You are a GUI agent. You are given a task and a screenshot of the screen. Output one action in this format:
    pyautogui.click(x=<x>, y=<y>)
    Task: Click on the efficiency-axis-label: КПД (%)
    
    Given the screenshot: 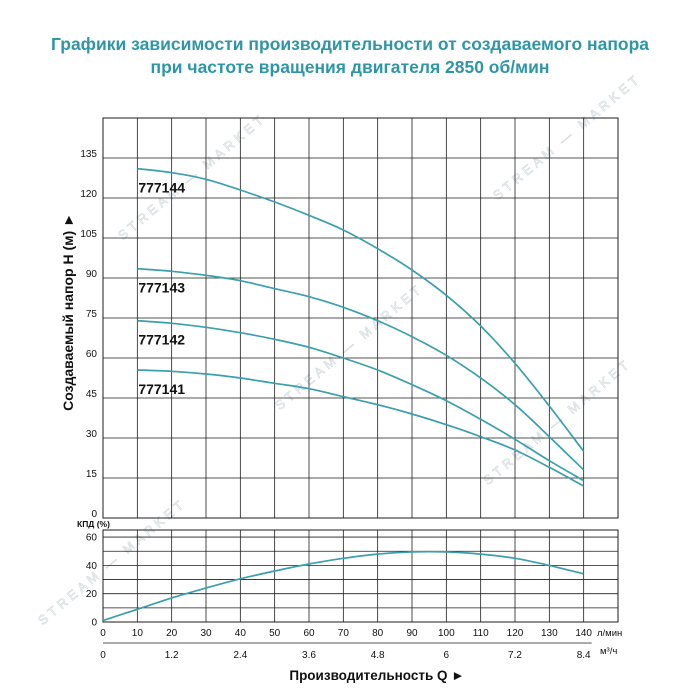 What is the action you would take?
    pyautogui.click(x=93, y=524)
    